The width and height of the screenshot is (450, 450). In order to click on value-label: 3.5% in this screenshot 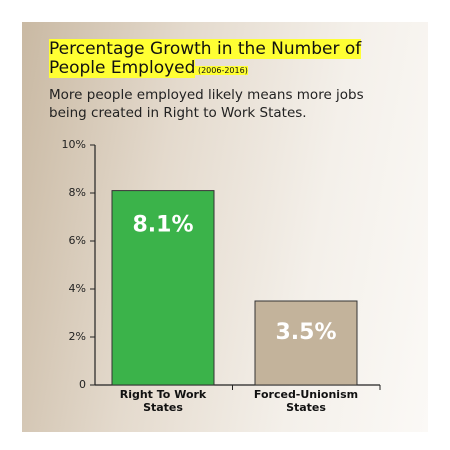, I will do `click(305, 332)`.